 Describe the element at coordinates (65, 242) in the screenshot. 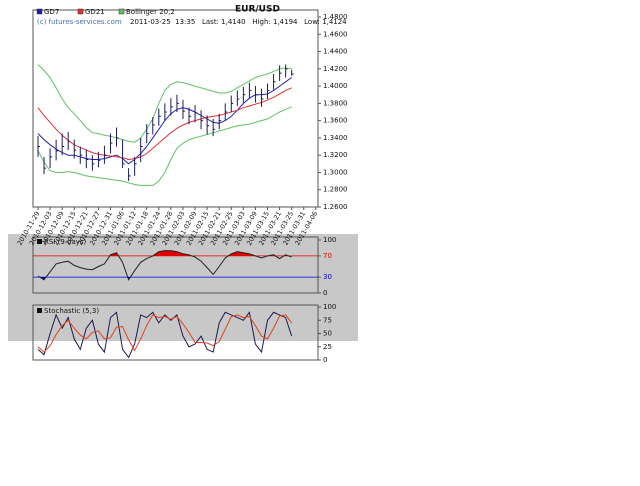

I see `panel-title: RSI (9 days)` at that location.